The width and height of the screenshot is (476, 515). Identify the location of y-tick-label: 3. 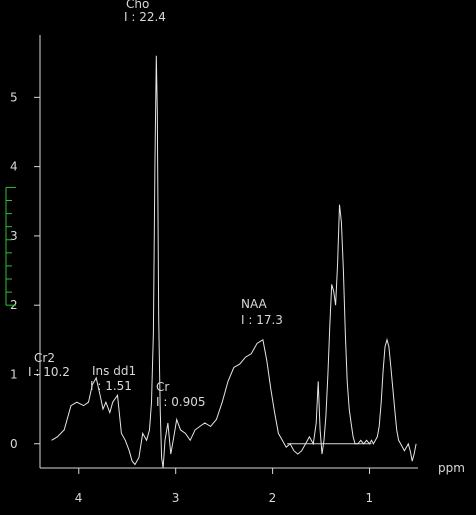
(14, 236).